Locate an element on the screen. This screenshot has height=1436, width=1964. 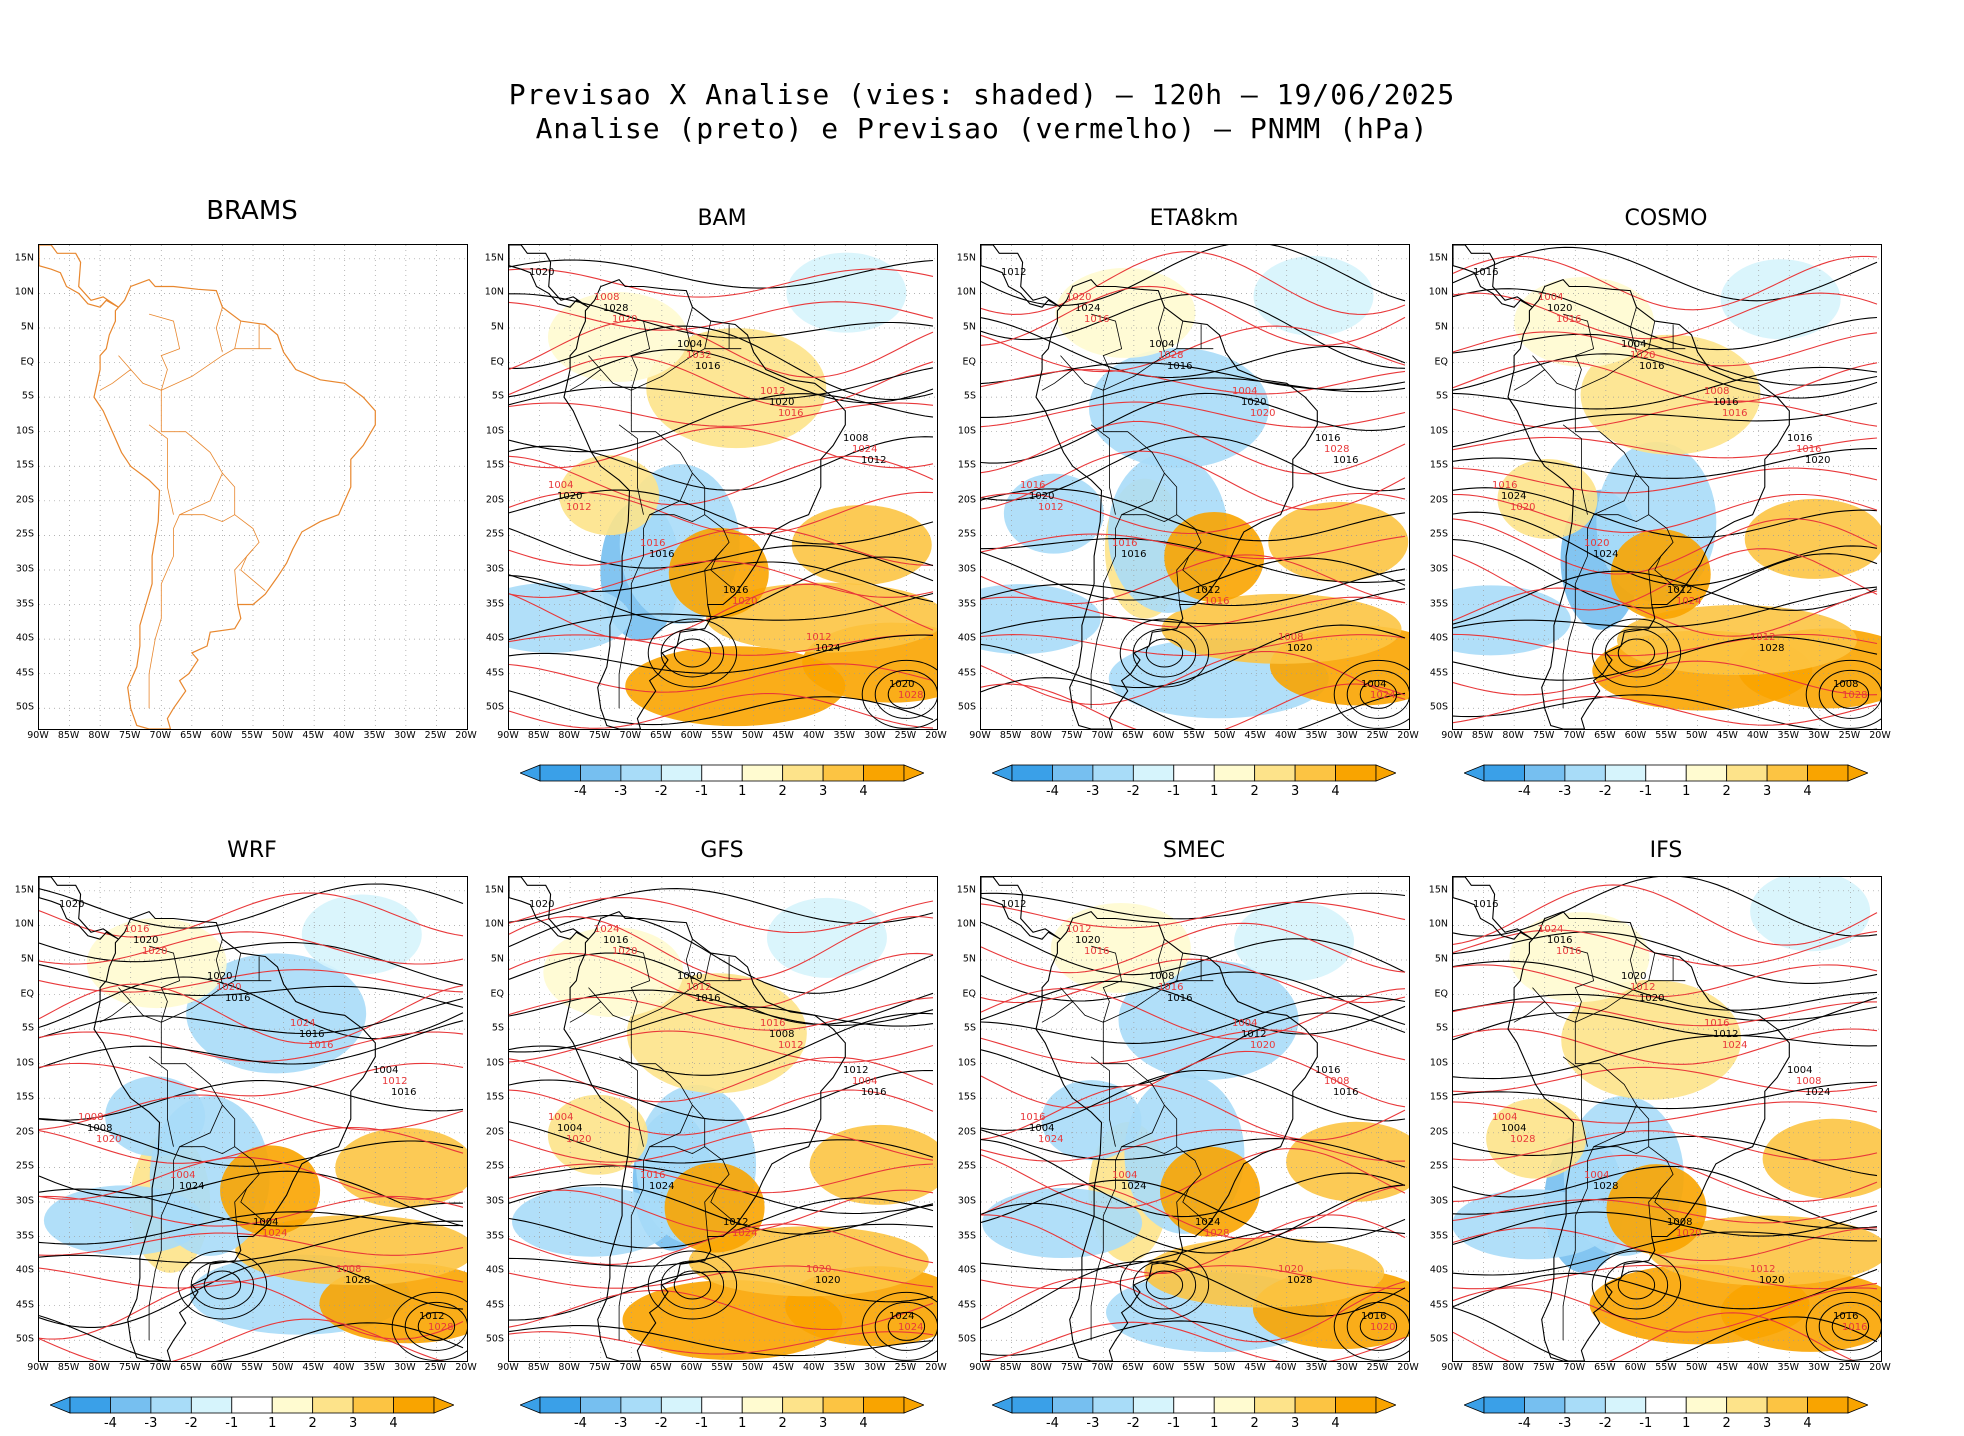
colorbar-tick-label: 1 is located at coordinates (742, 1423).